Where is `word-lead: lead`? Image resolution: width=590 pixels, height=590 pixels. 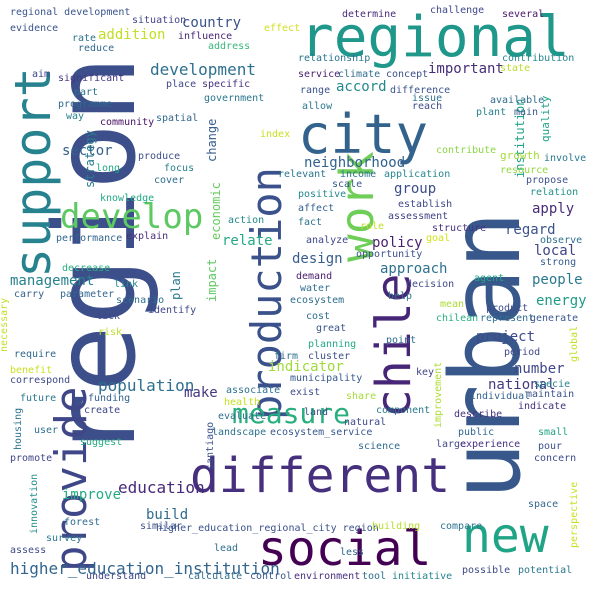 word-lead: lead is located at coordinates (226, 548).